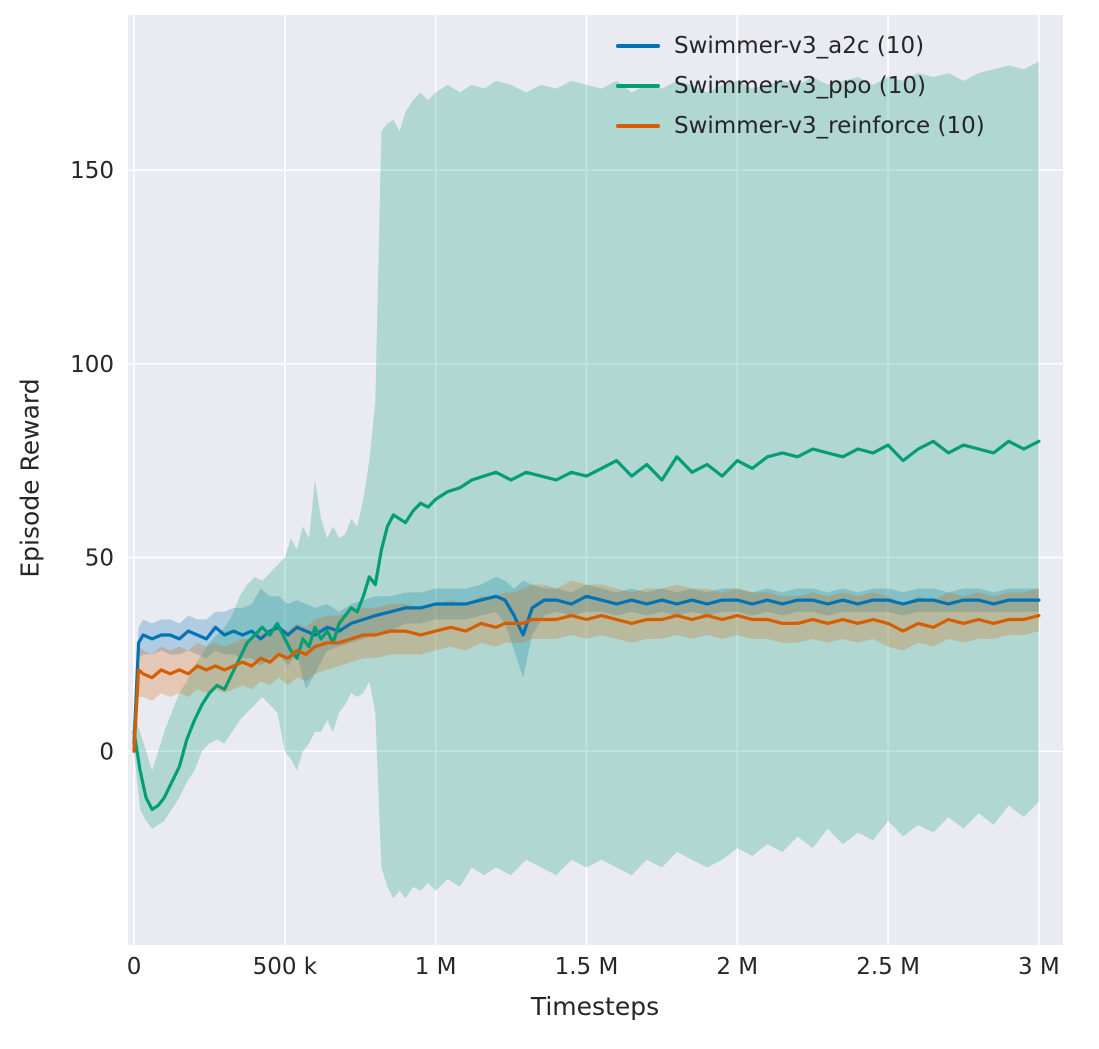  What do you see at coordinates (638, 46) in the screenshot?
I see `legend-swatch-a2c` at bounding box center [638, 46].